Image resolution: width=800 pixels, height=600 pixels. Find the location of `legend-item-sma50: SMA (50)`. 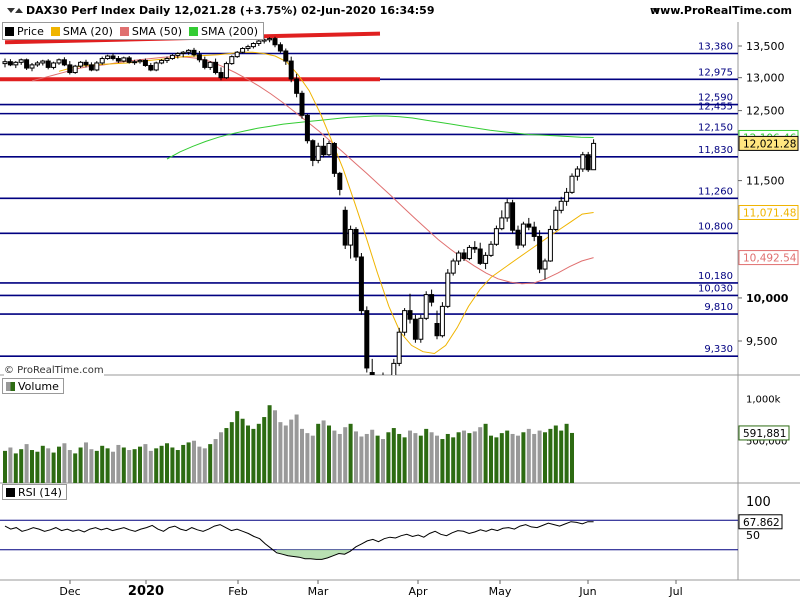

legend-item-sma50: SMA (50) is located at coordinates (152, 31).